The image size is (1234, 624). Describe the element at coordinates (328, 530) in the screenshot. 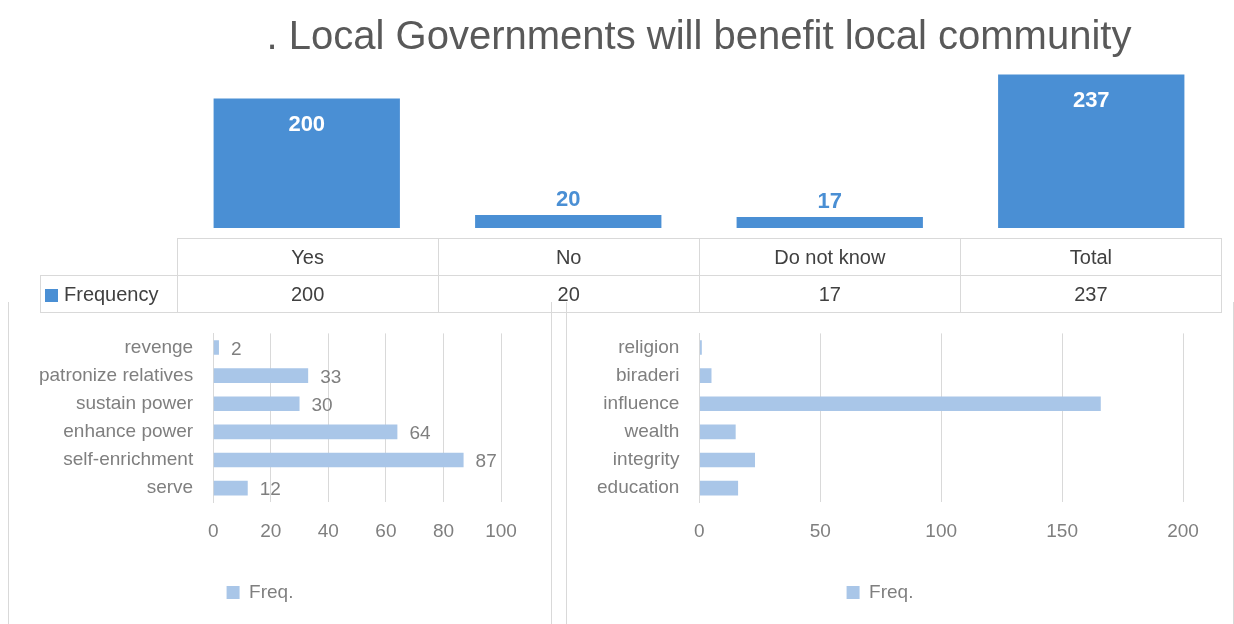

I see `x-tick-label: 40` at that location.